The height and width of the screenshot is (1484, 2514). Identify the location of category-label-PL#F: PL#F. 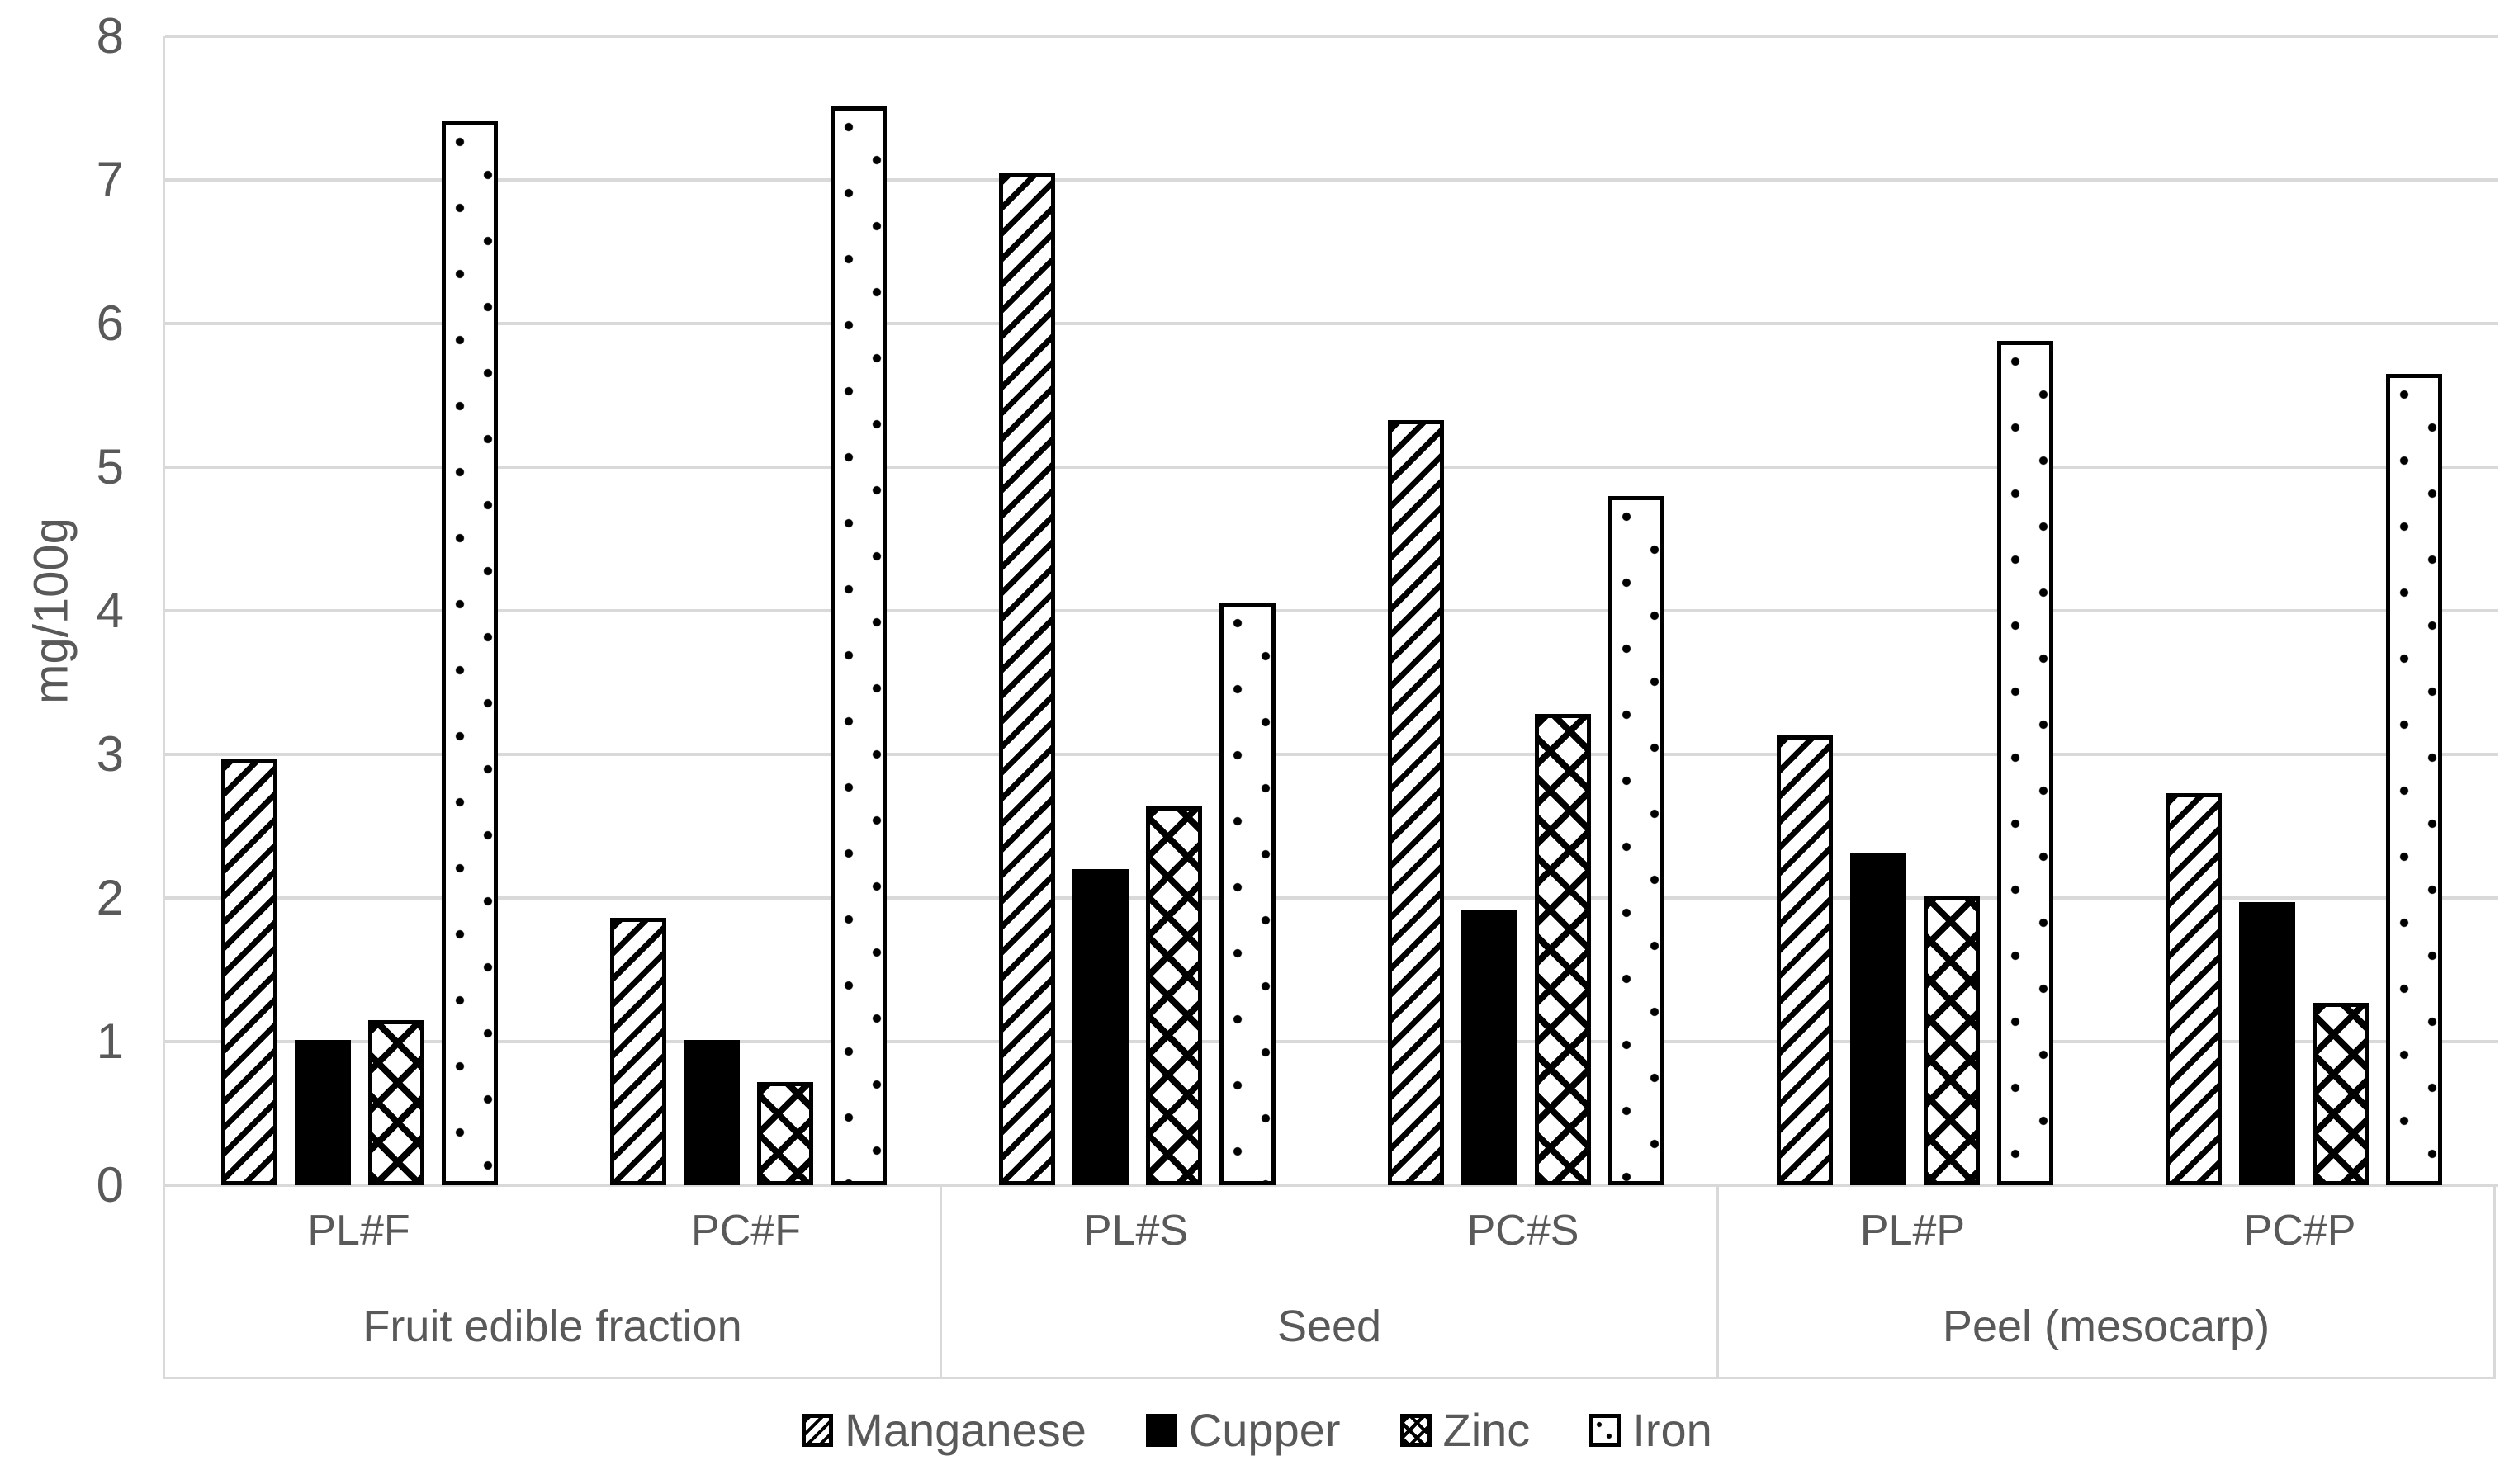
(358, 1231).